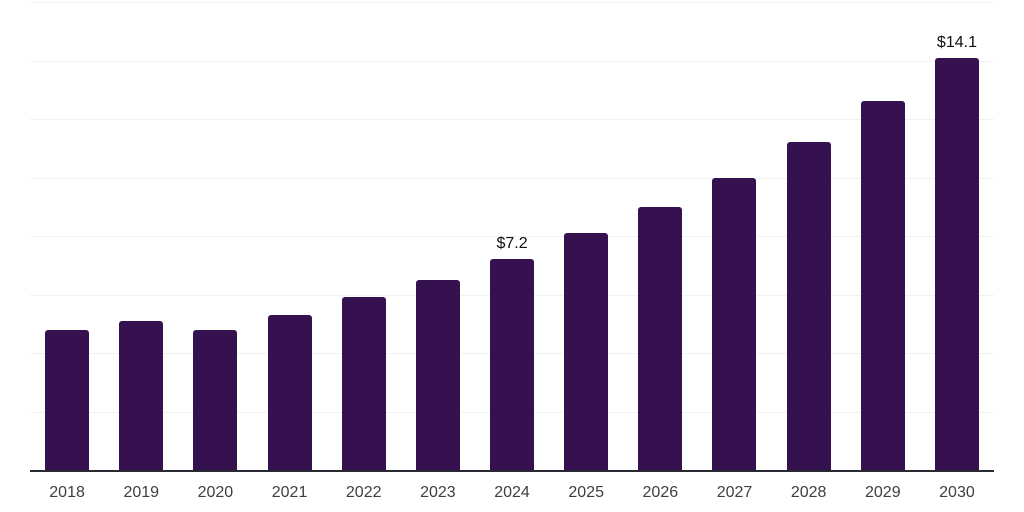  I want to click on x-tick-2030: 2030, so click(957, 492).